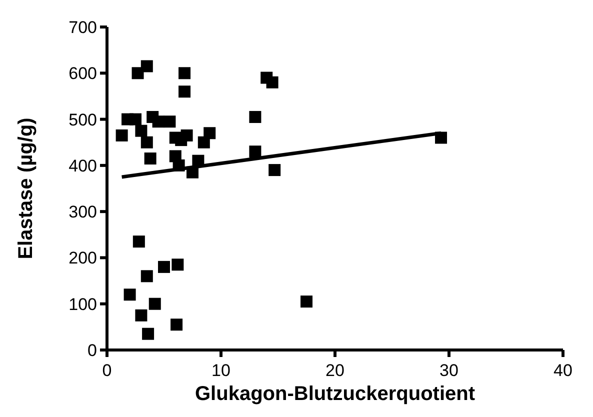 The height and width of the screenshot is (417, 593). Describe the element at coordinates (82, 212) in the screenshot. I see `y-tick-label: 300` at that location.